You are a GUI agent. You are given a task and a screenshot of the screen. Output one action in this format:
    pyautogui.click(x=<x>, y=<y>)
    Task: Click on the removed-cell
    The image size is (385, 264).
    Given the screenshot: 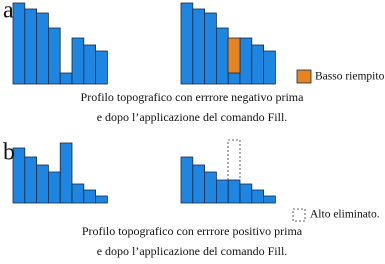 What is the action you would take?
    pyautogui.click(x=234, y=160)
    